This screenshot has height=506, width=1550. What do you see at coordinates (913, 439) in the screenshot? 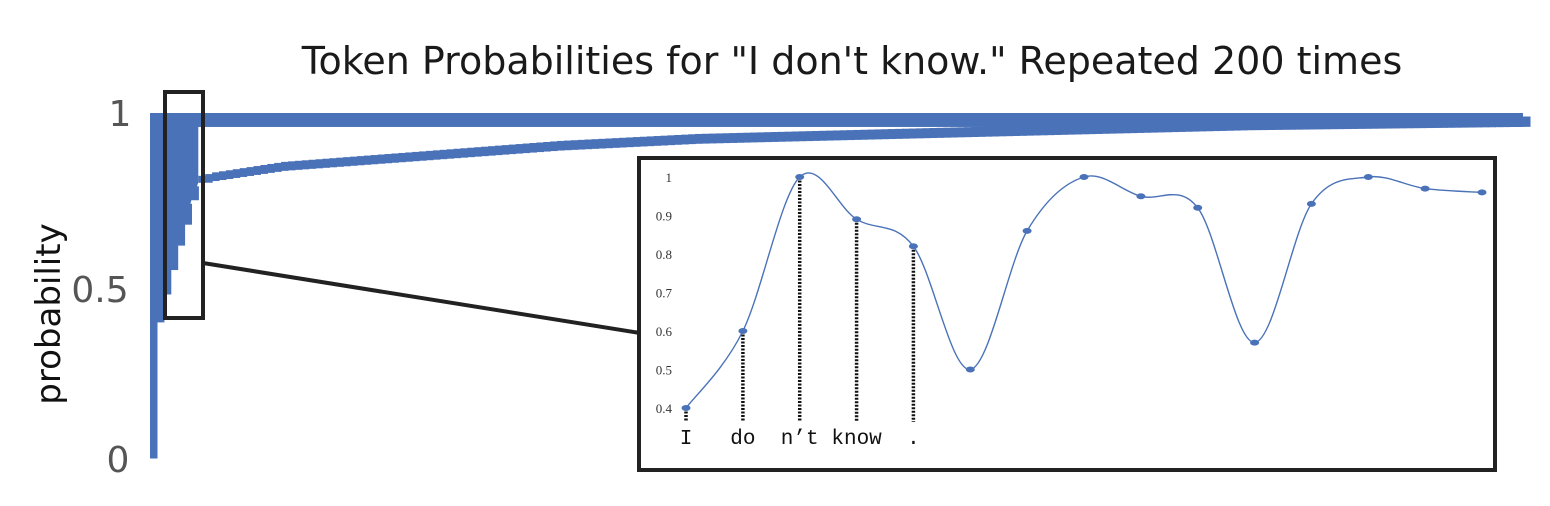
I see `inset-token-label: .` at bounding box center [913, 439].